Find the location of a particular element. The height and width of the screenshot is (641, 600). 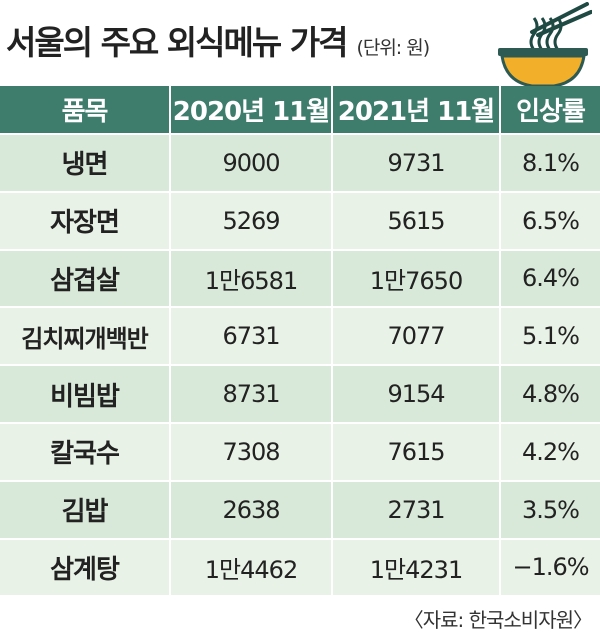

increase-rate: 4.8% is located at coordinates (549, 393).